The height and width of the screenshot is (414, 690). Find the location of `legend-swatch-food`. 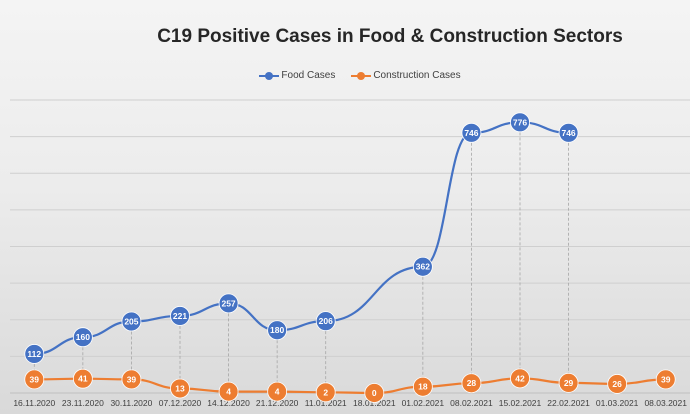

legend-swatch-food is located at coordinates (269, 75).